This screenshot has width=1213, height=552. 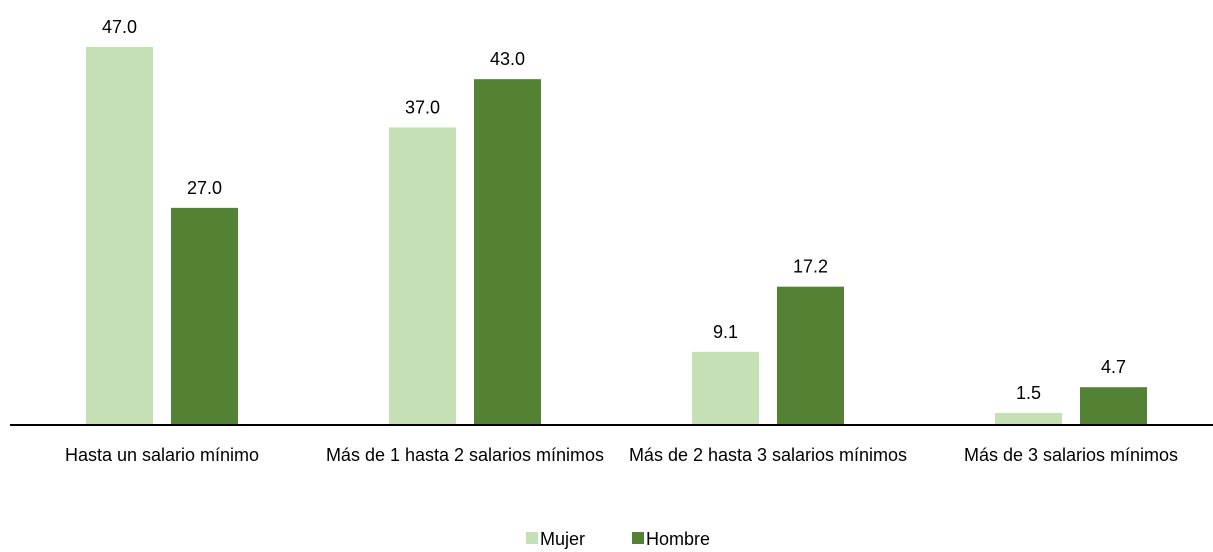 I want to click on x-tick-label: Más de 3 salarios mínimos, so click(x=1071, y=455).